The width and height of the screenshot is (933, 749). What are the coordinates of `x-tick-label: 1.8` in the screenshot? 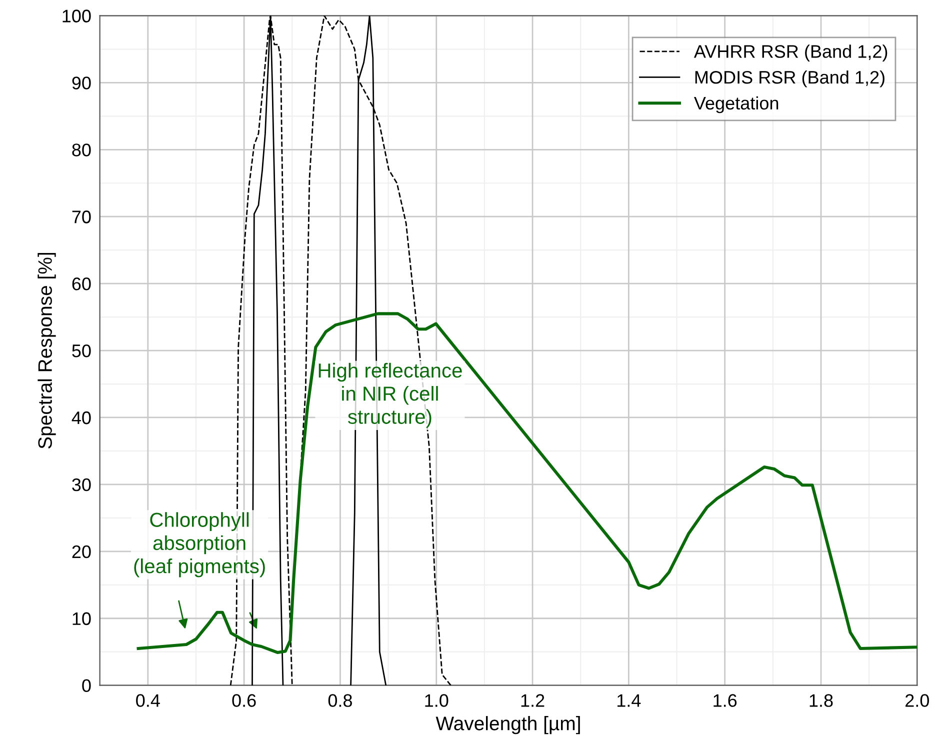 It's located at (821, 700).